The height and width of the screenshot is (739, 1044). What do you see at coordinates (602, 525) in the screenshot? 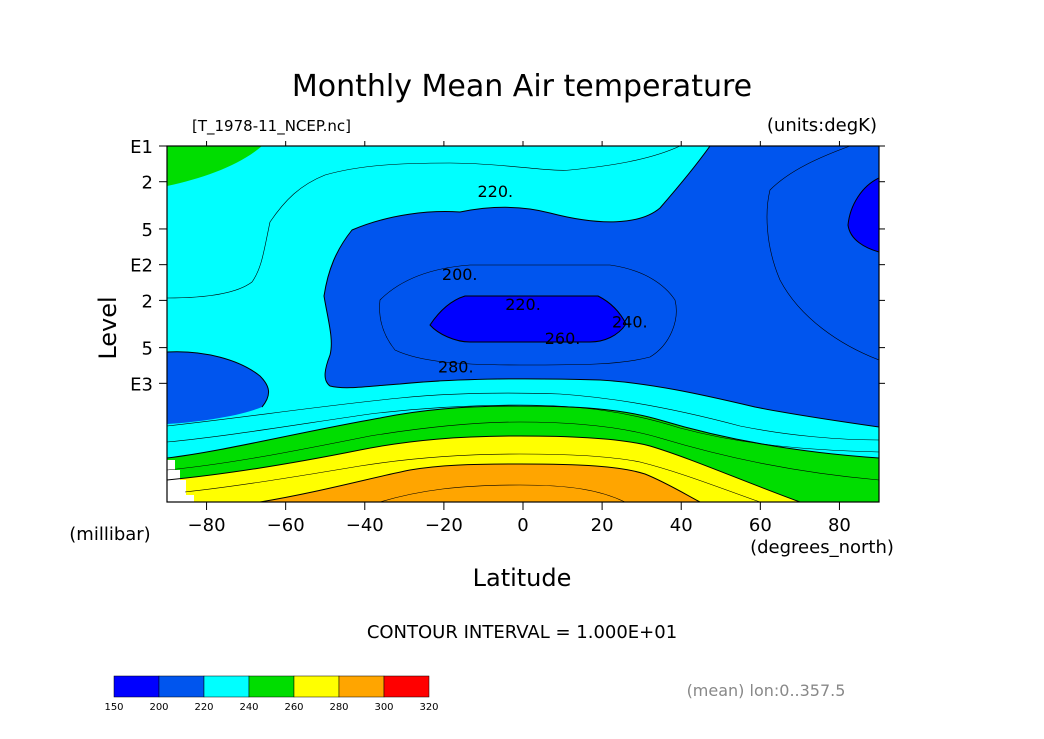
I see `x-tick-label: 20` at bounding box center [602, 525].